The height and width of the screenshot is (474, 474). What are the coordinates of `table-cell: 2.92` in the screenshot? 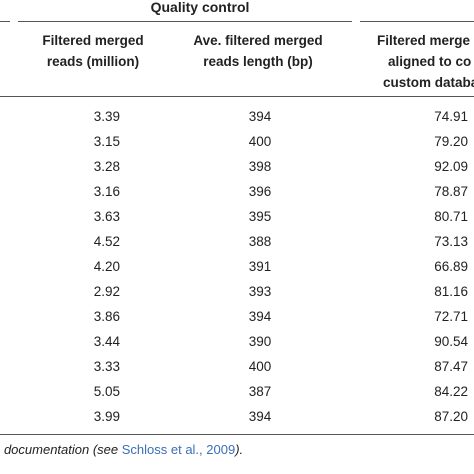 It's located at (106, 291).